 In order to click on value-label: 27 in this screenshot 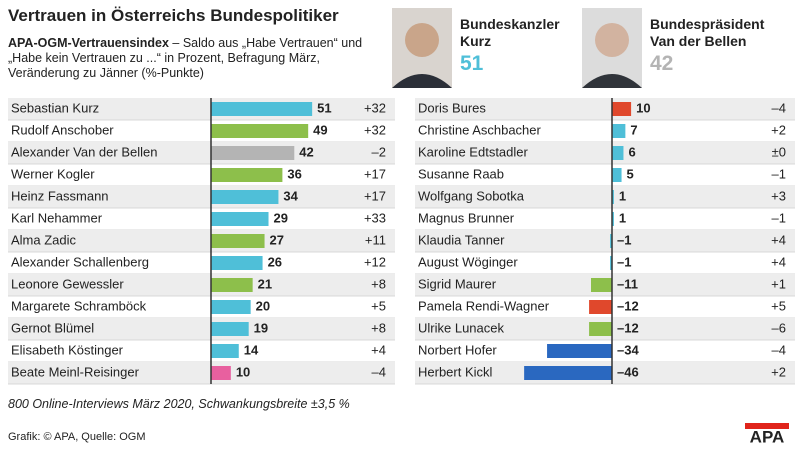, I will do `click(277, 239)`.